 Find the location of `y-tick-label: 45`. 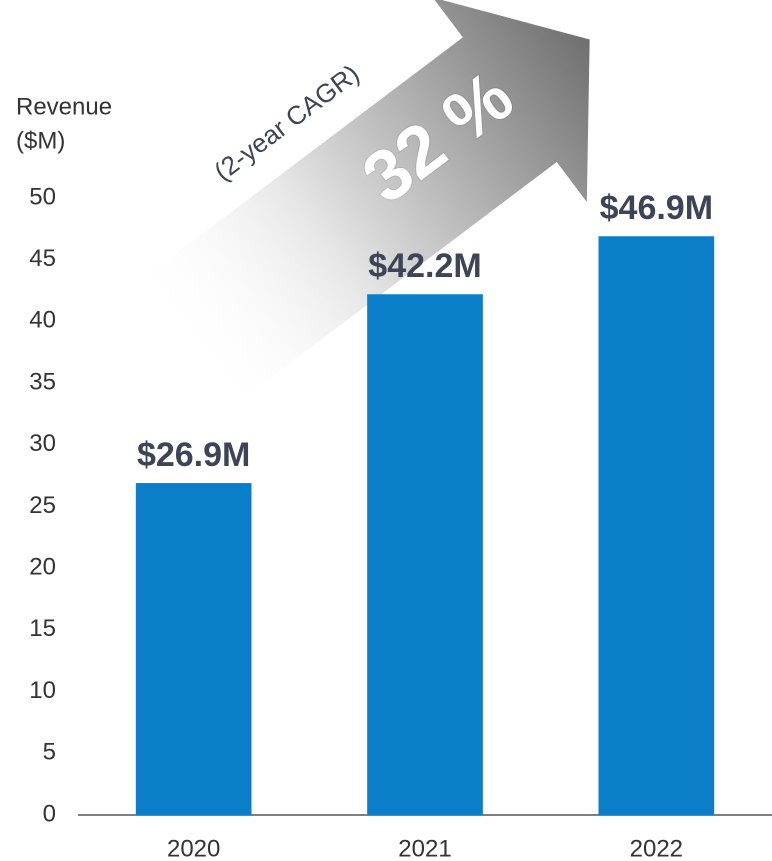

y-tick-label: 45 is located at coordinates (42, 258).